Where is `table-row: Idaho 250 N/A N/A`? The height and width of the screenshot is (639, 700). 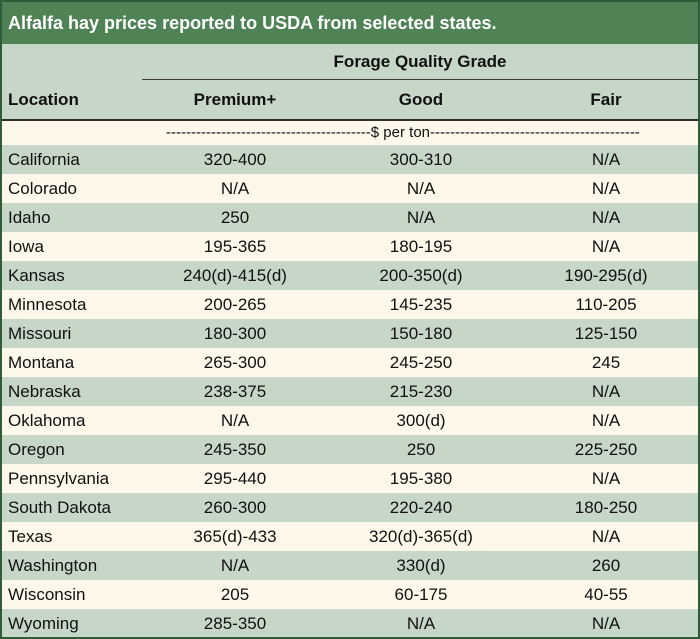
table-row: Idaho 250 N/A N/A is located at coordinates (350, 217).